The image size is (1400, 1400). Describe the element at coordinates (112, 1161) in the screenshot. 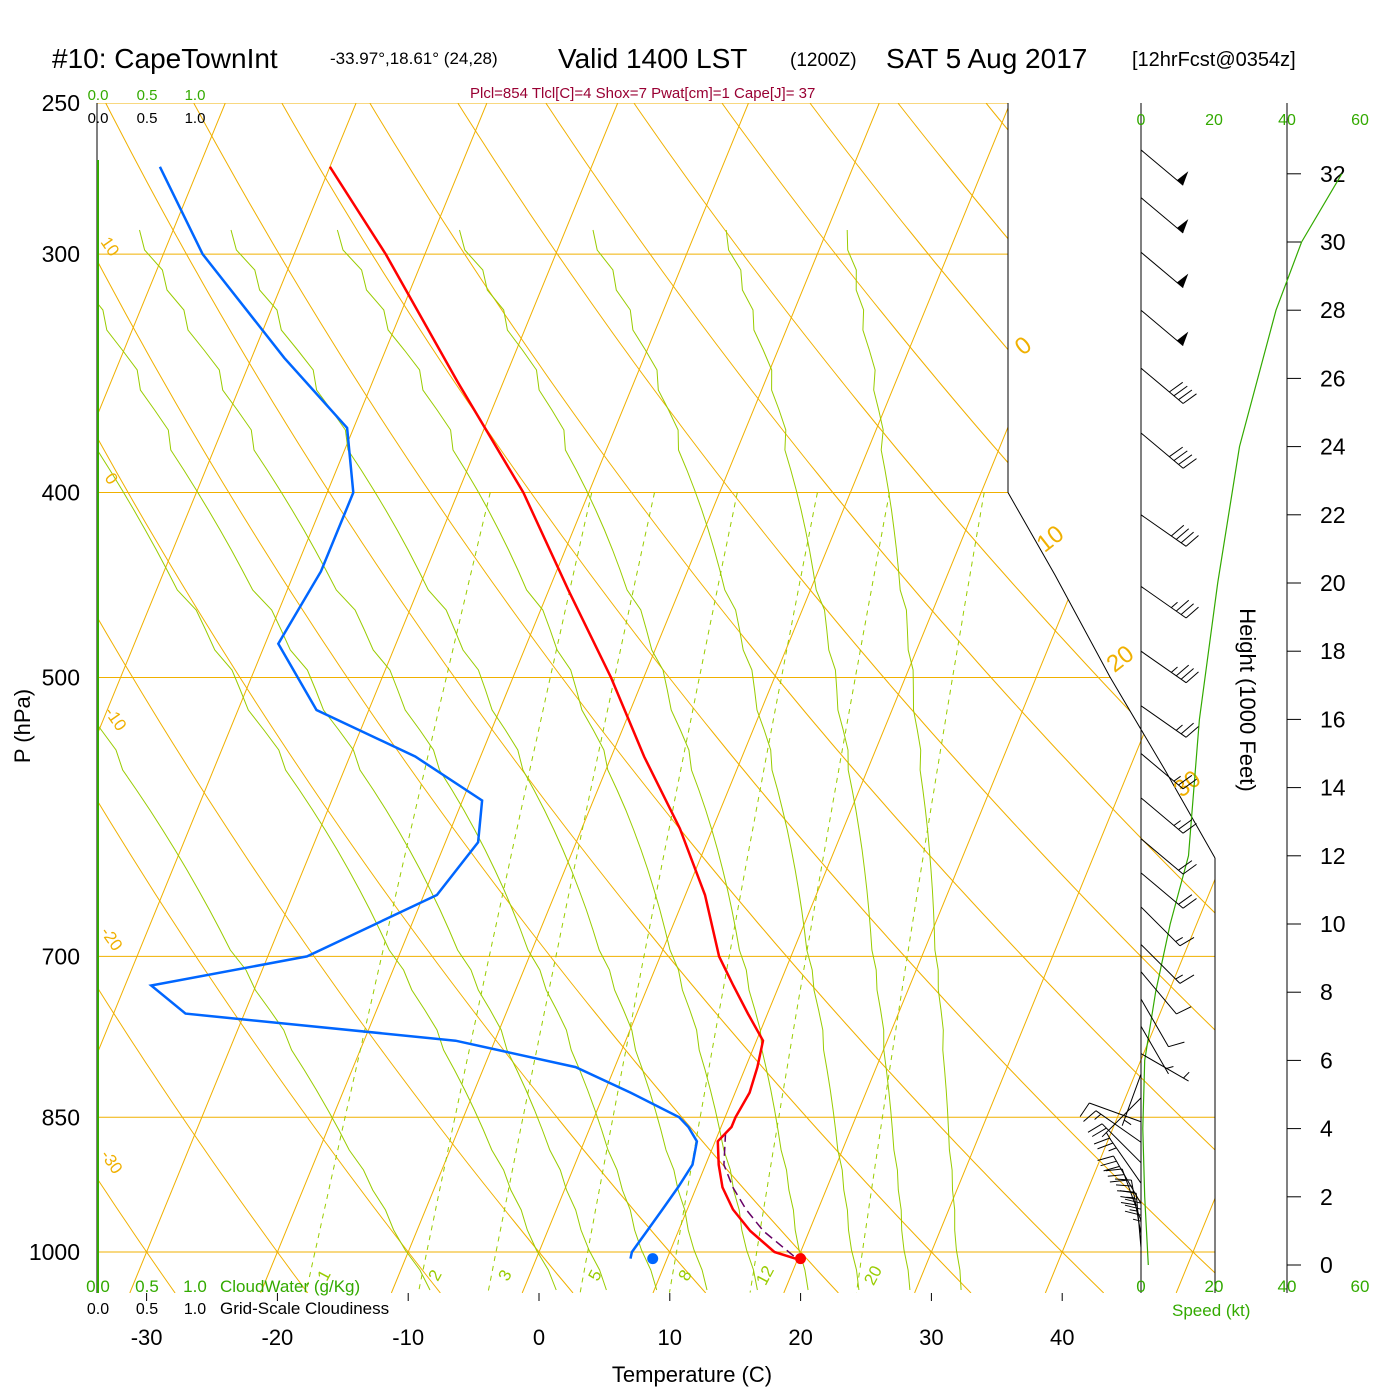

I see `isotherm-label-left: -30` at that location.